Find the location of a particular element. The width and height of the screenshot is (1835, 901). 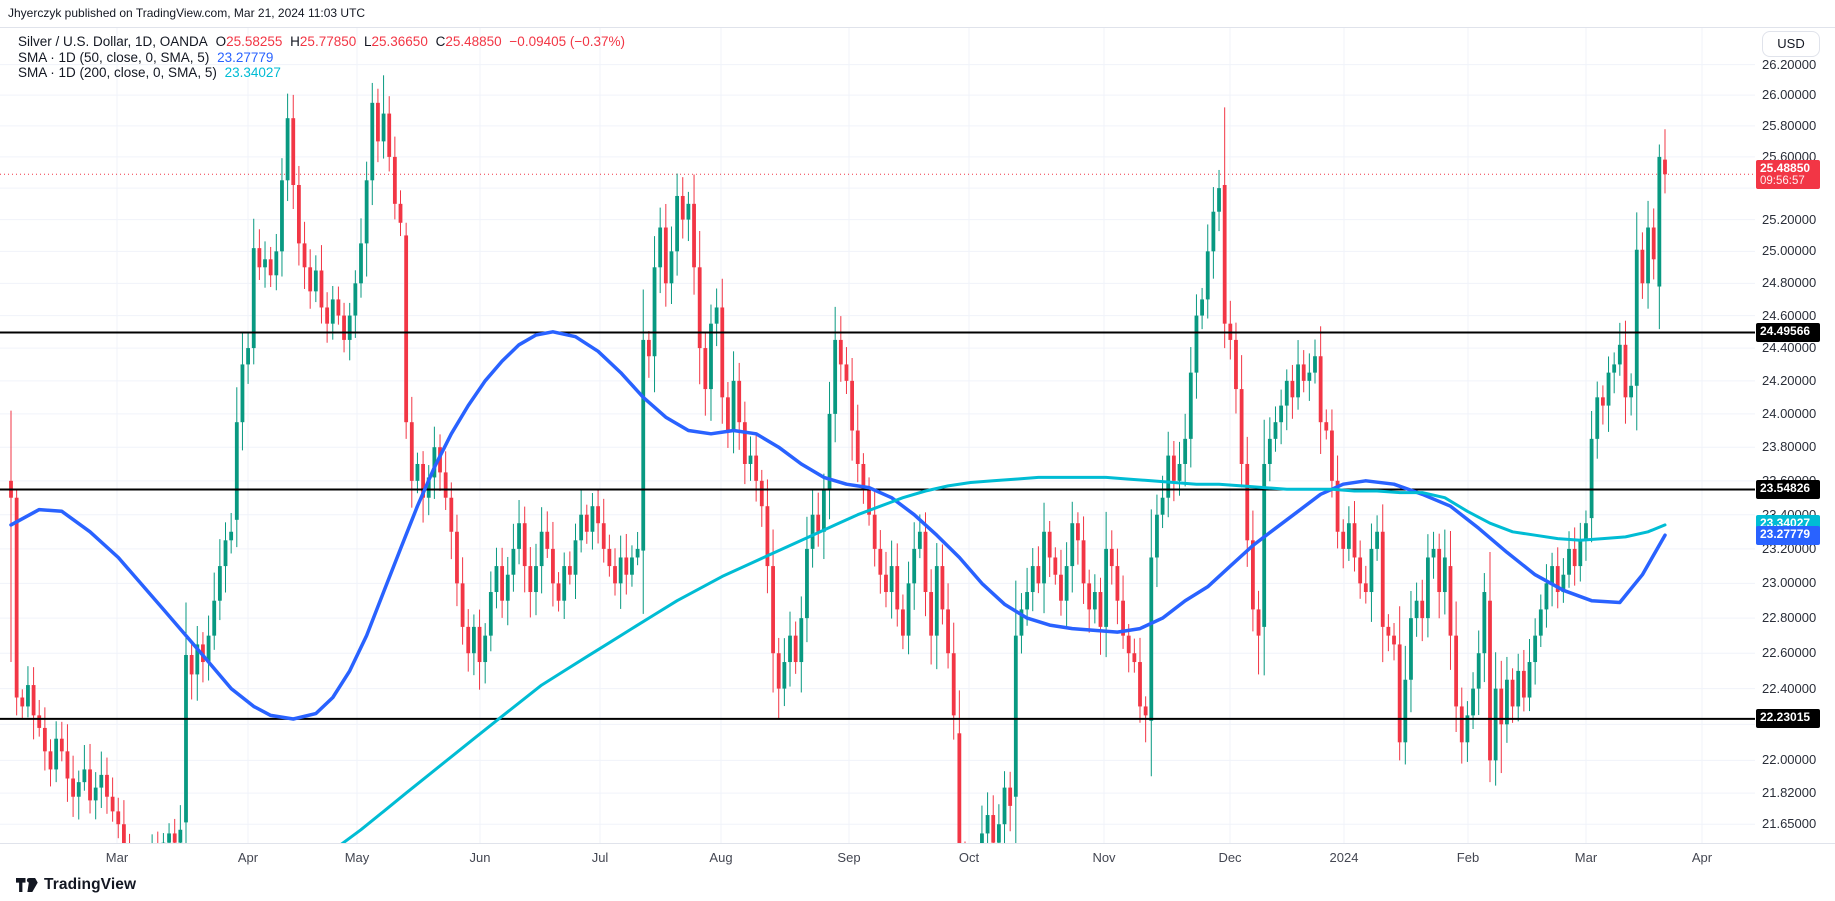

time-tick-label: 2024 is located at coordinates (1344, 857).